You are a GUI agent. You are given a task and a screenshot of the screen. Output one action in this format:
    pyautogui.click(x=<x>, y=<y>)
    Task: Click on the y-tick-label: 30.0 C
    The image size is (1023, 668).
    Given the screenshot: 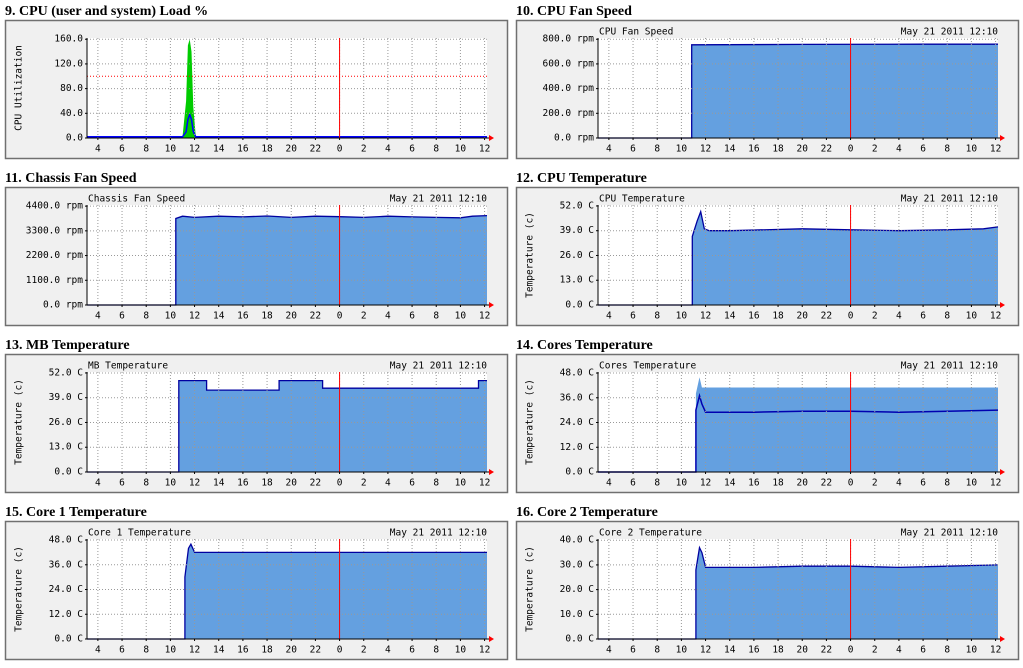 What is the action you would take?
    pyautogui.click(x=577, y=564)
    